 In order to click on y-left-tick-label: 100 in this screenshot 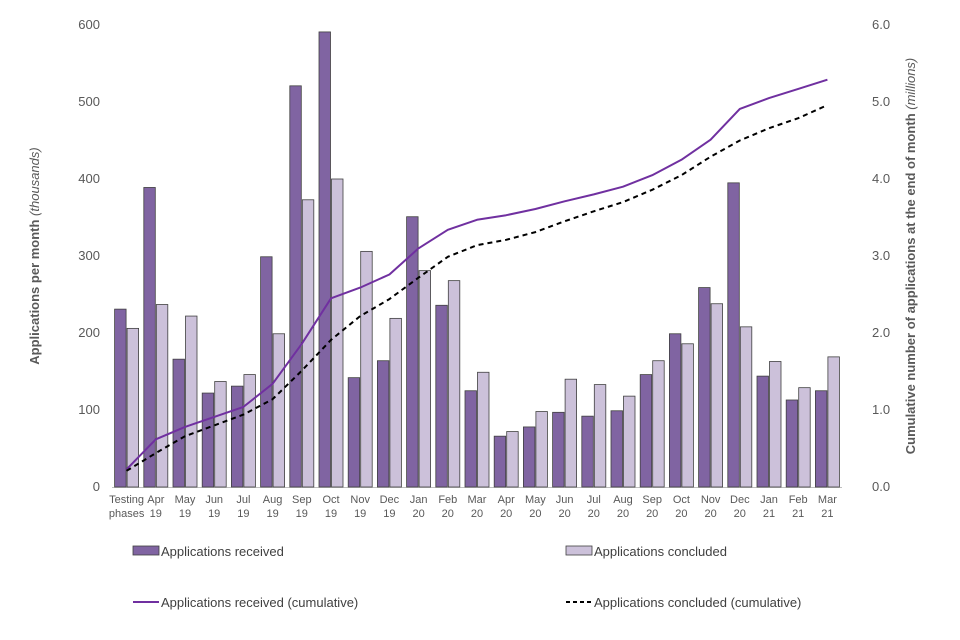, I will do `click(89, 409)`.